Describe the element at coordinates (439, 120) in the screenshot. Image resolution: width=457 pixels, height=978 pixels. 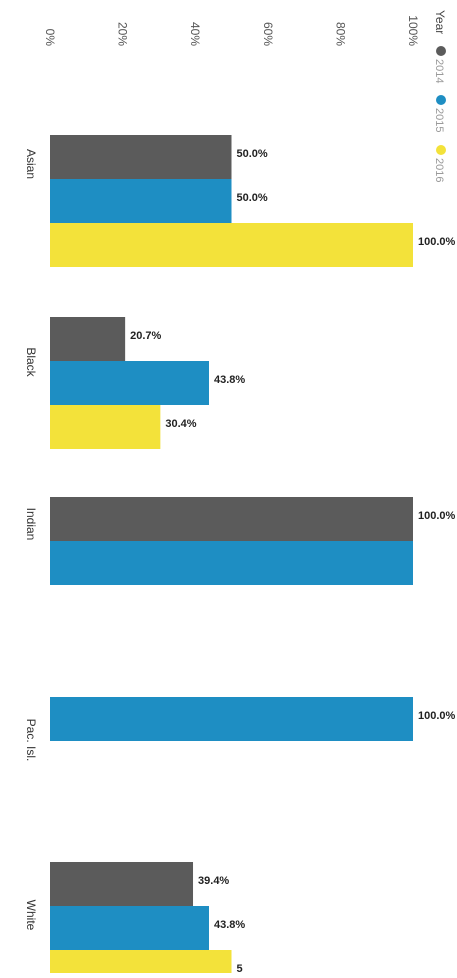
I see `legend-label-2015: 2015` at that location.